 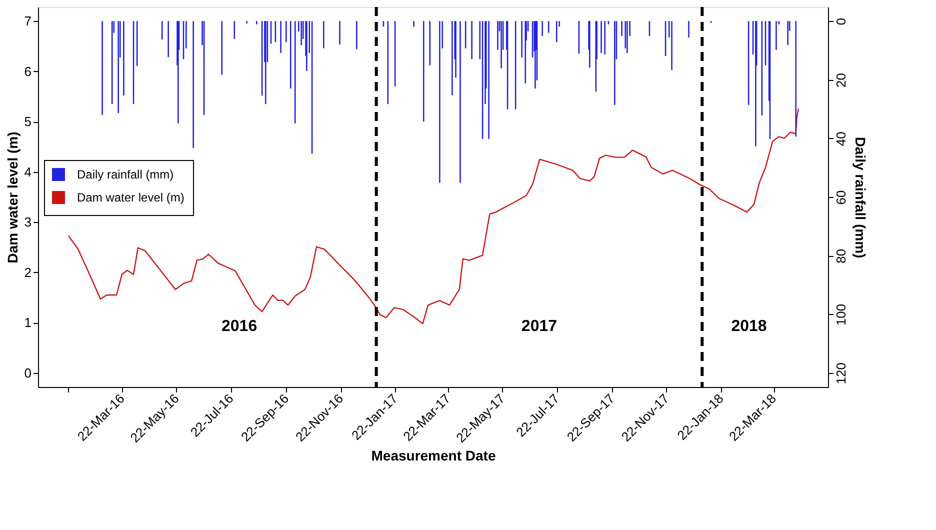 I want to click on y-tick-label: 4, so click(x=28, y=172).